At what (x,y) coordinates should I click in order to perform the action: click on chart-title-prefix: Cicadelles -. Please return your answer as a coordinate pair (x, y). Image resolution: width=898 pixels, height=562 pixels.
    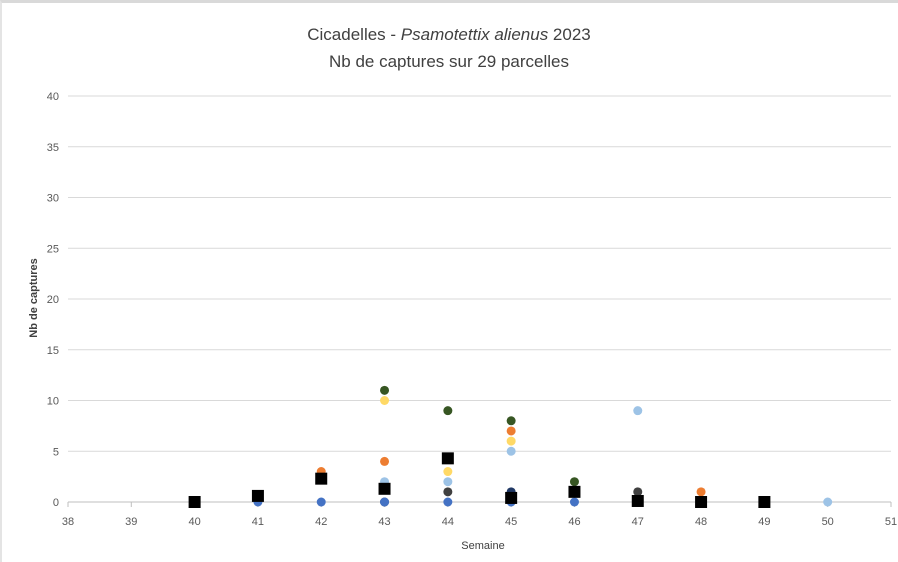
    Looking at the image, I should click on (354, 34).